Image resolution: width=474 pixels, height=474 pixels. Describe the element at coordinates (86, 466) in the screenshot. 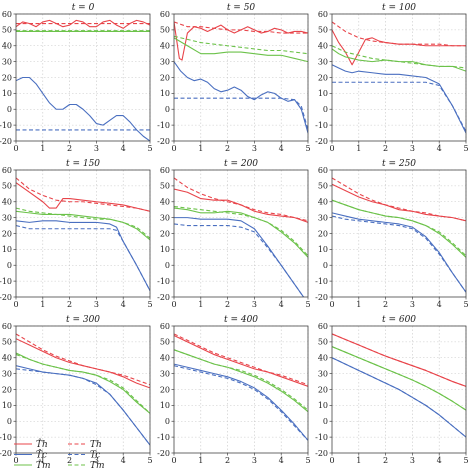

I see `legend-entry: Tm` at that location.